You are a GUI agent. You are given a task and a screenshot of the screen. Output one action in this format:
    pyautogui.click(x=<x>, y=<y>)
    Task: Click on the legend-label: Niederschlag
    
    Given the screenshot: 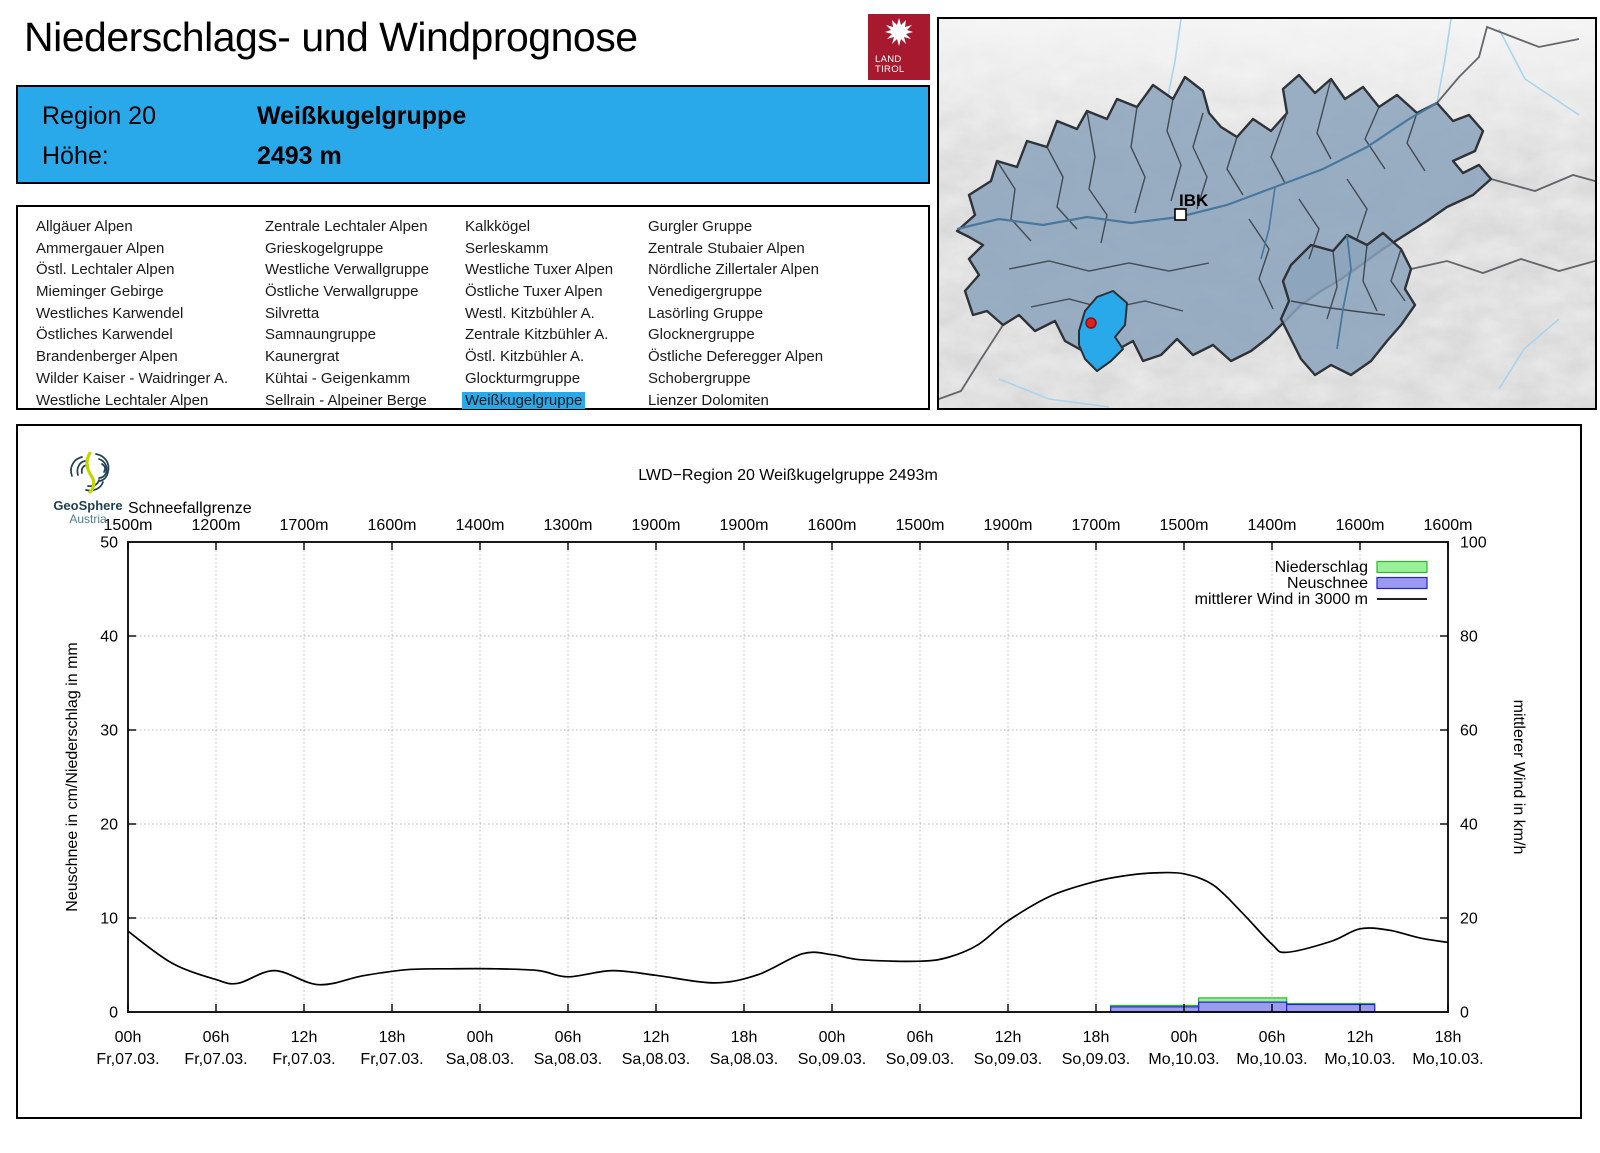 What is the action you would take?
    pyautogui.click(x=1321, y=567)
    